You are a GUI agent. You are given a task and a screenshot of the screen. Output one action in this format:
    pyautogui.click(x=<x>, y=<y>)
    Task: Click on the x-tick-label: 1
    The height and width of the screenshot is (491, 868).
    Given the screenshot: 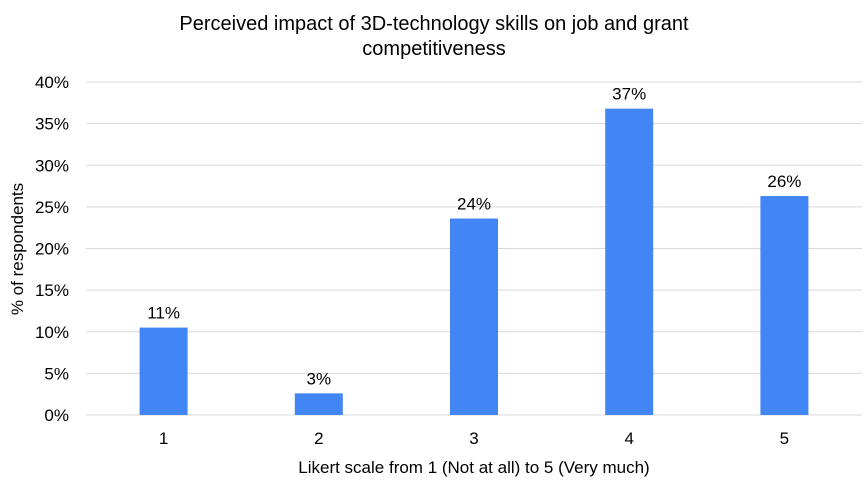 What is the action you would take?
    pyautogui.click(x=163, y=438)
    